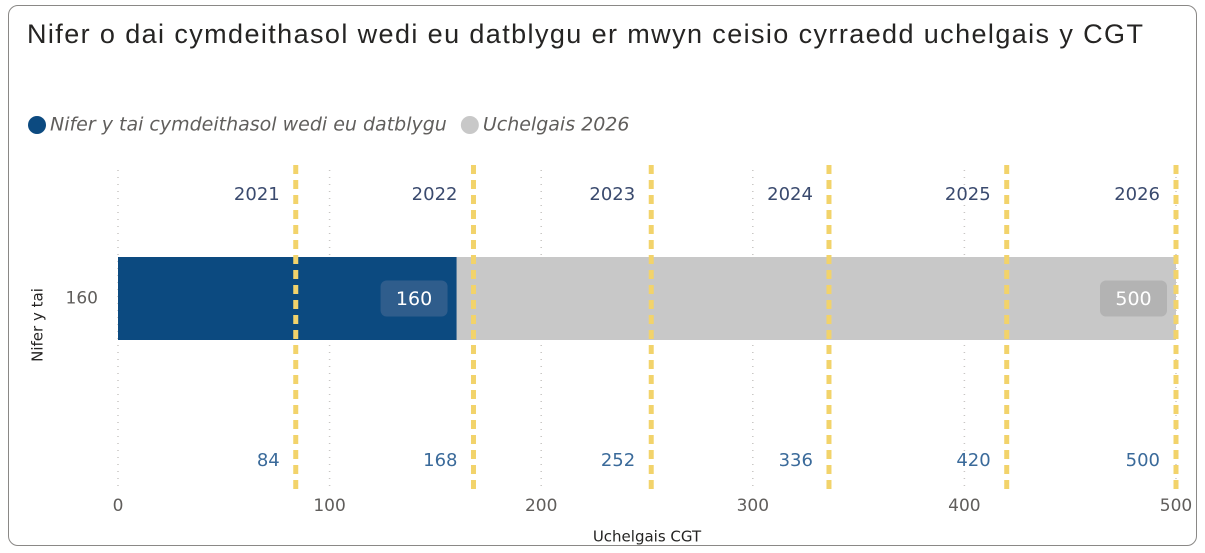 This screenshot has width=1205, height=553. Describe the element at coordinates (612, 194) in the screenshot. I see `reference-year-label: 2023` at that location.